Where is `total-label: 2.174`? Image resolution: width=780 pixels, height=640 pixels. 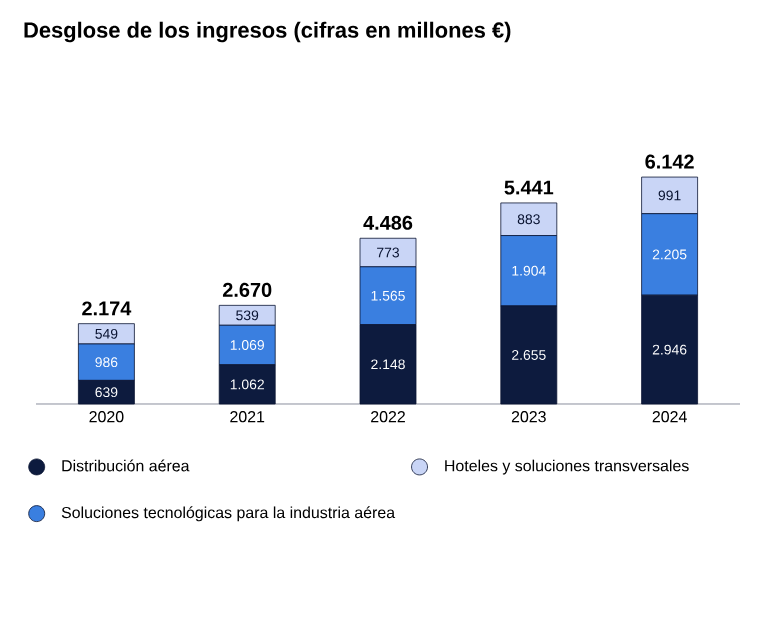 total-label: 2.174 is located at coordinates (107, 308).